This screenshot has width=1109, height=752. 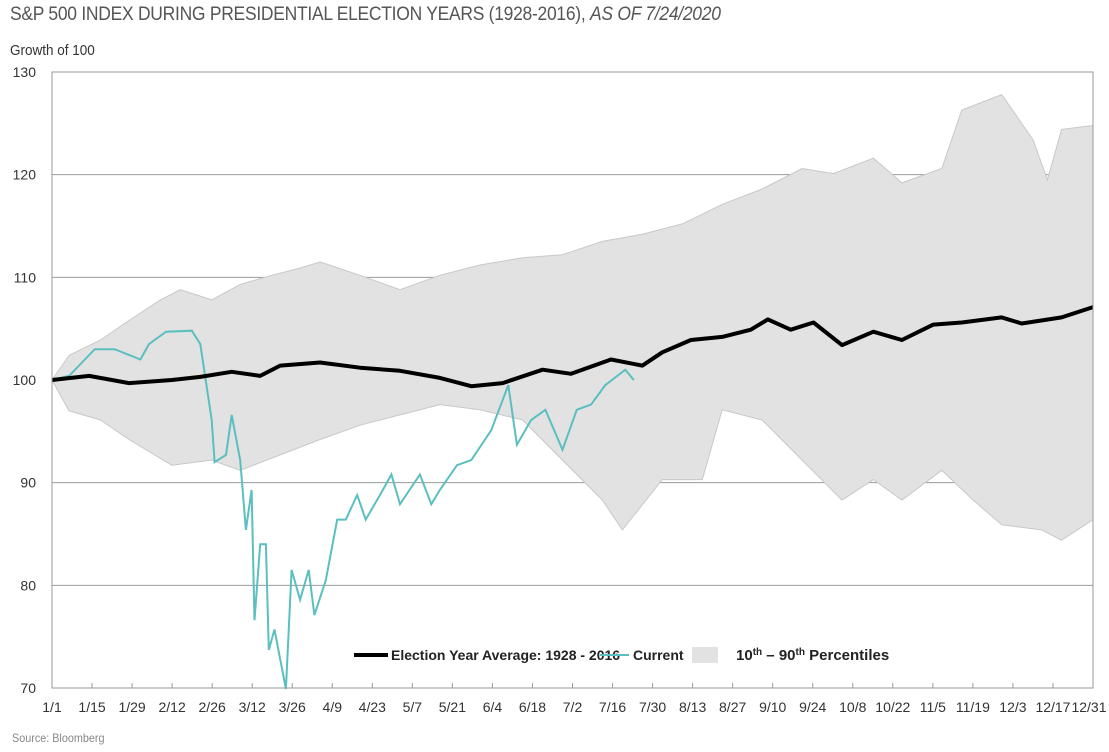 What do you see at coordinates (131, 707) in the screenshot?
I see `x-tick-label: 1/29` at bounding box center [131, 707].